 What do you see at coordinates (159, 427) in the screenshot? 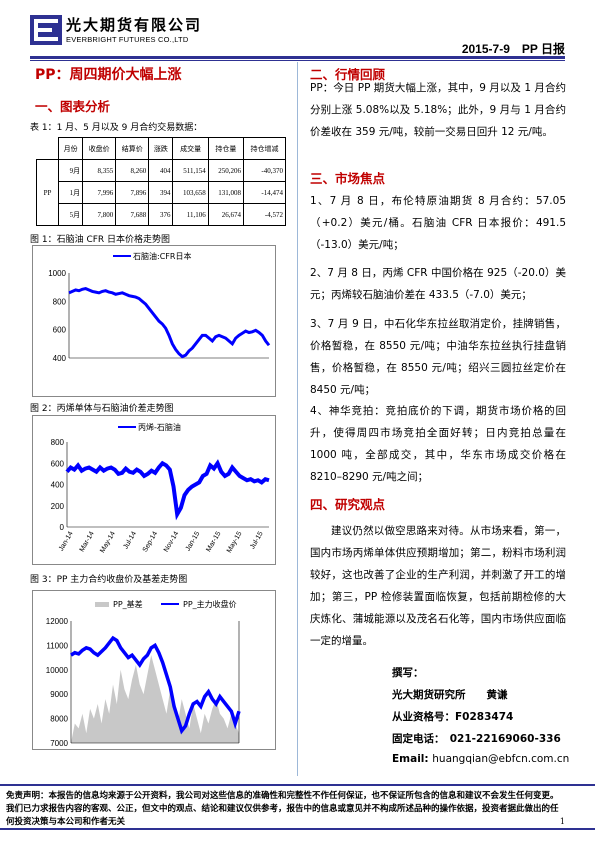
I see `legend-label: 丙烯-石脑油` at bounding box center [159, 427].